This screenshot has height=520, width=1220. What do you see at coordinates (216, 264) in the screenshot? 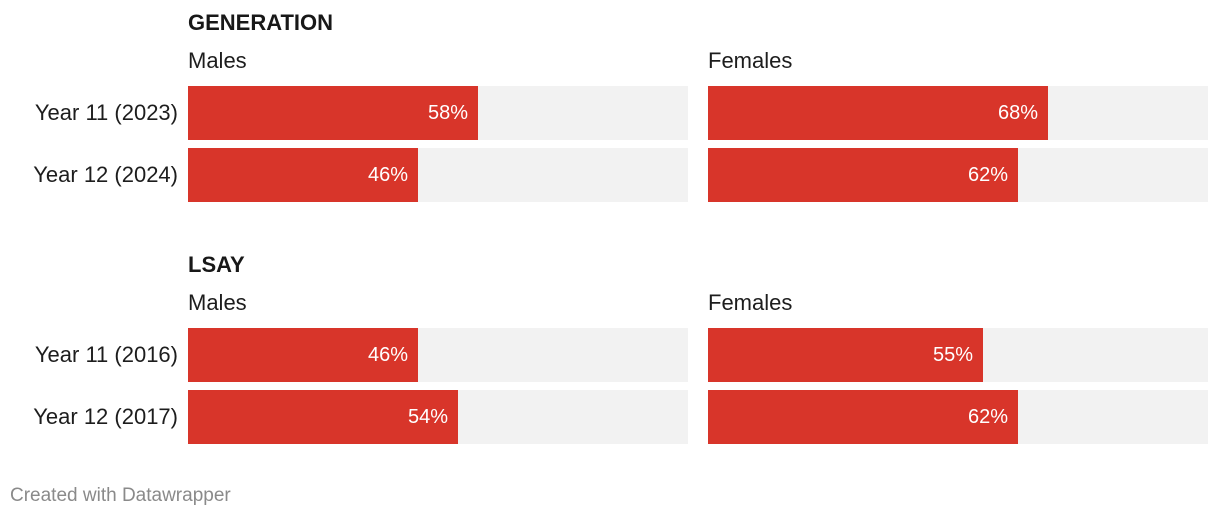
I see `group-title: LSAY` at bounding box center [216, 264].